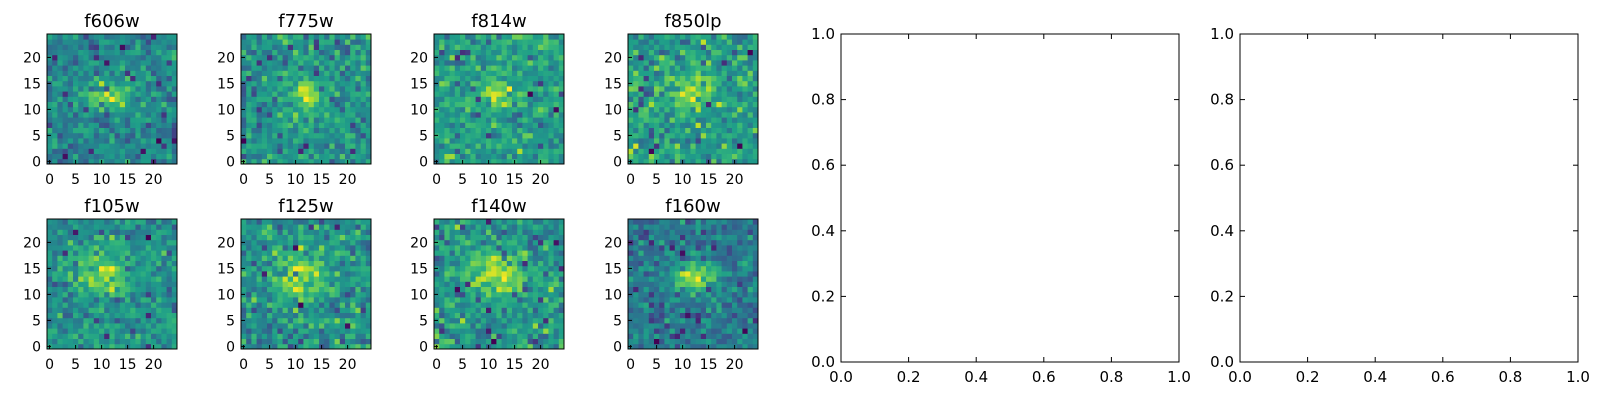 This screenshot has height=400, width=1600. What do you see at coordinates (617, 162) in the screenshot?
I see `y-tick-label: 0` at bounding box center [617, 162].